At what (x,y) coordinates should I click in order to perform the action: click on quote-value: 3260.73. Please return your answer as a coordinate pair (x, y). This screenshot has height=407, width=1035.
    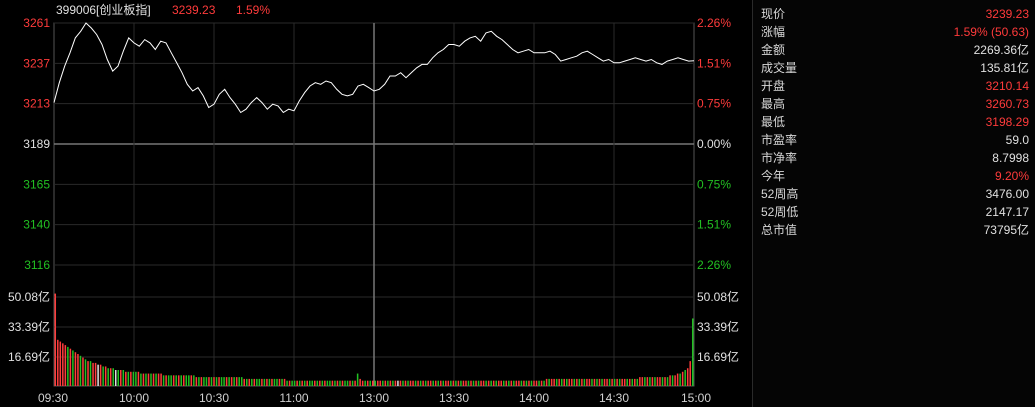
    Looking at the image, I should click on (1007, 104).